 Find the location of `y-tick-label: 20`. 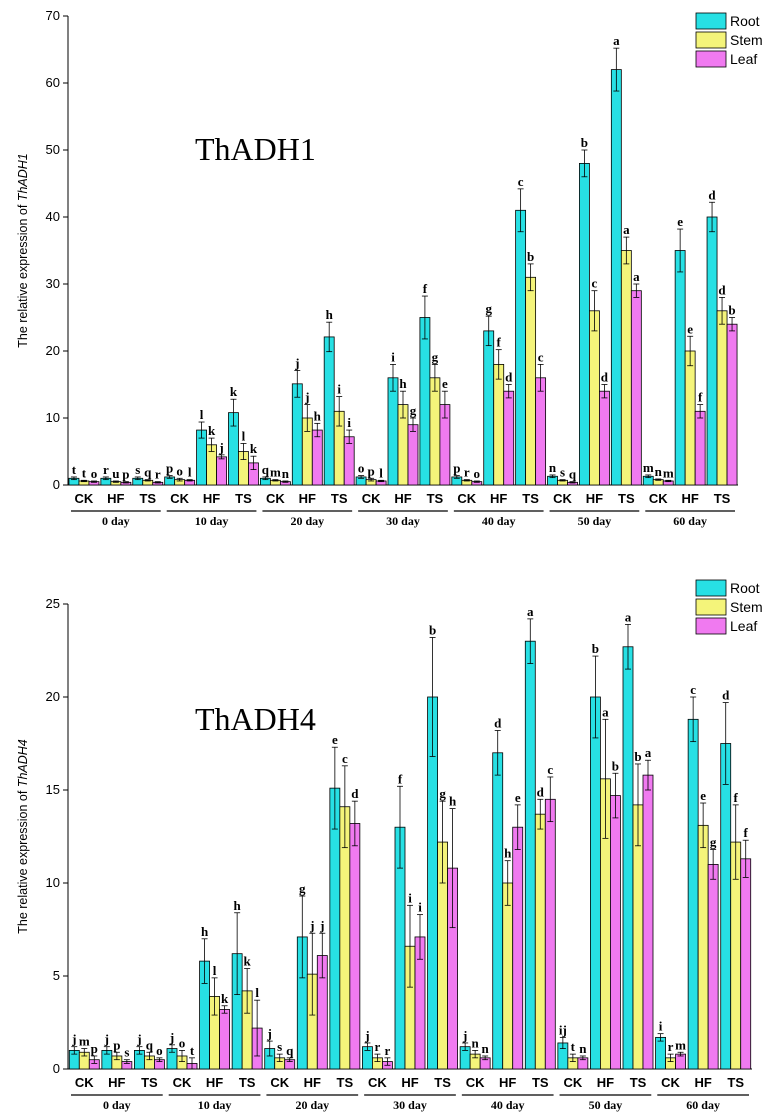

y-tick-label: 20 is located at coordinates (53, 350).